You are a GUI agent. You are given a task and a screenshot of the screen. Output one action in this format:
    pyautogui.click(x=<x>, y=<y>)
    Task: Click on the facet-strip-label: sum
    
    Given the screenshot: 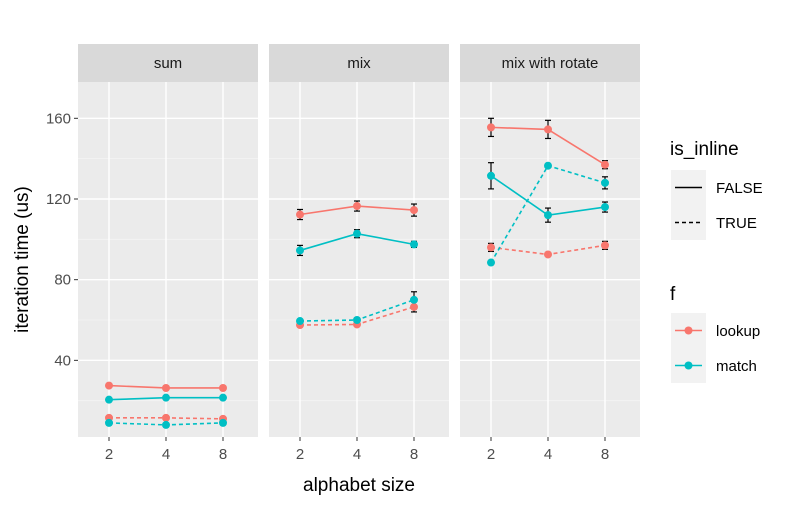 What is the action you would take?
    pyautogui.click(x=168, y=63)
    